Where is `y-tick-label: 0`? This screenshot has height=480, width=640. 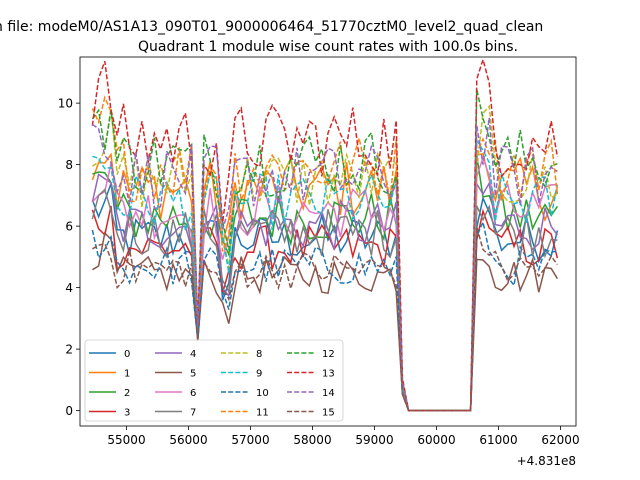
y-tick-label: 0 is located at coordinates (69, 411).